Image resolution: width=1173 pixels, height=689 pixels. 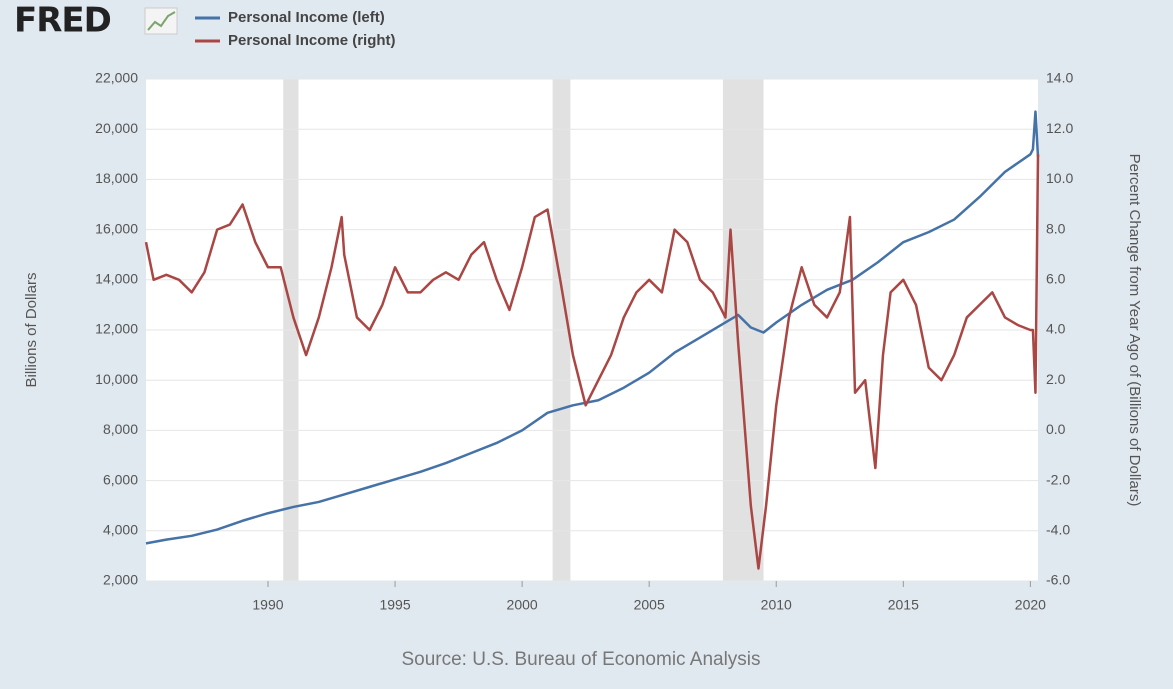 What do you see at coordinates (1059, 78) in the screenshot?
I see `y2-tick-label: 14.0` at bounding box center [1059, 78].